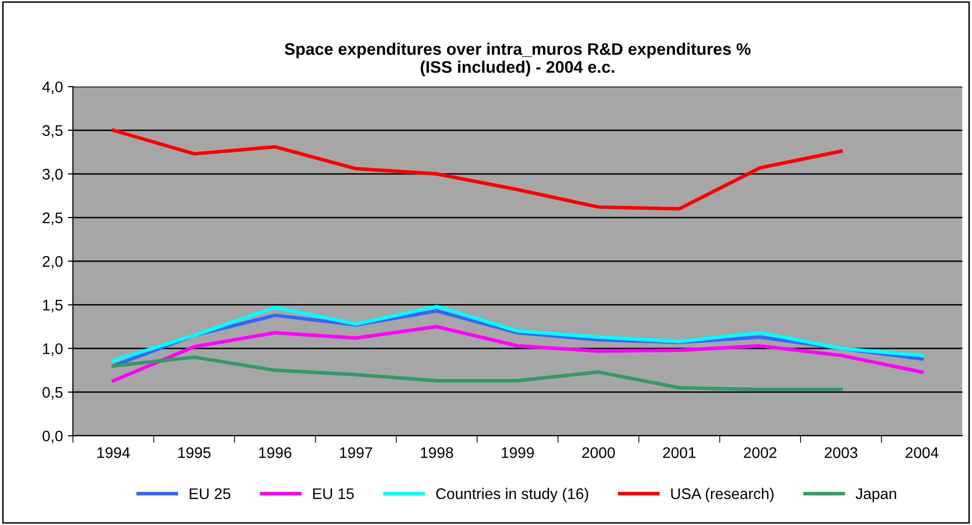 The image size is (972, 525). I want to click on x-tick-label: 2003, so click(841, 452).